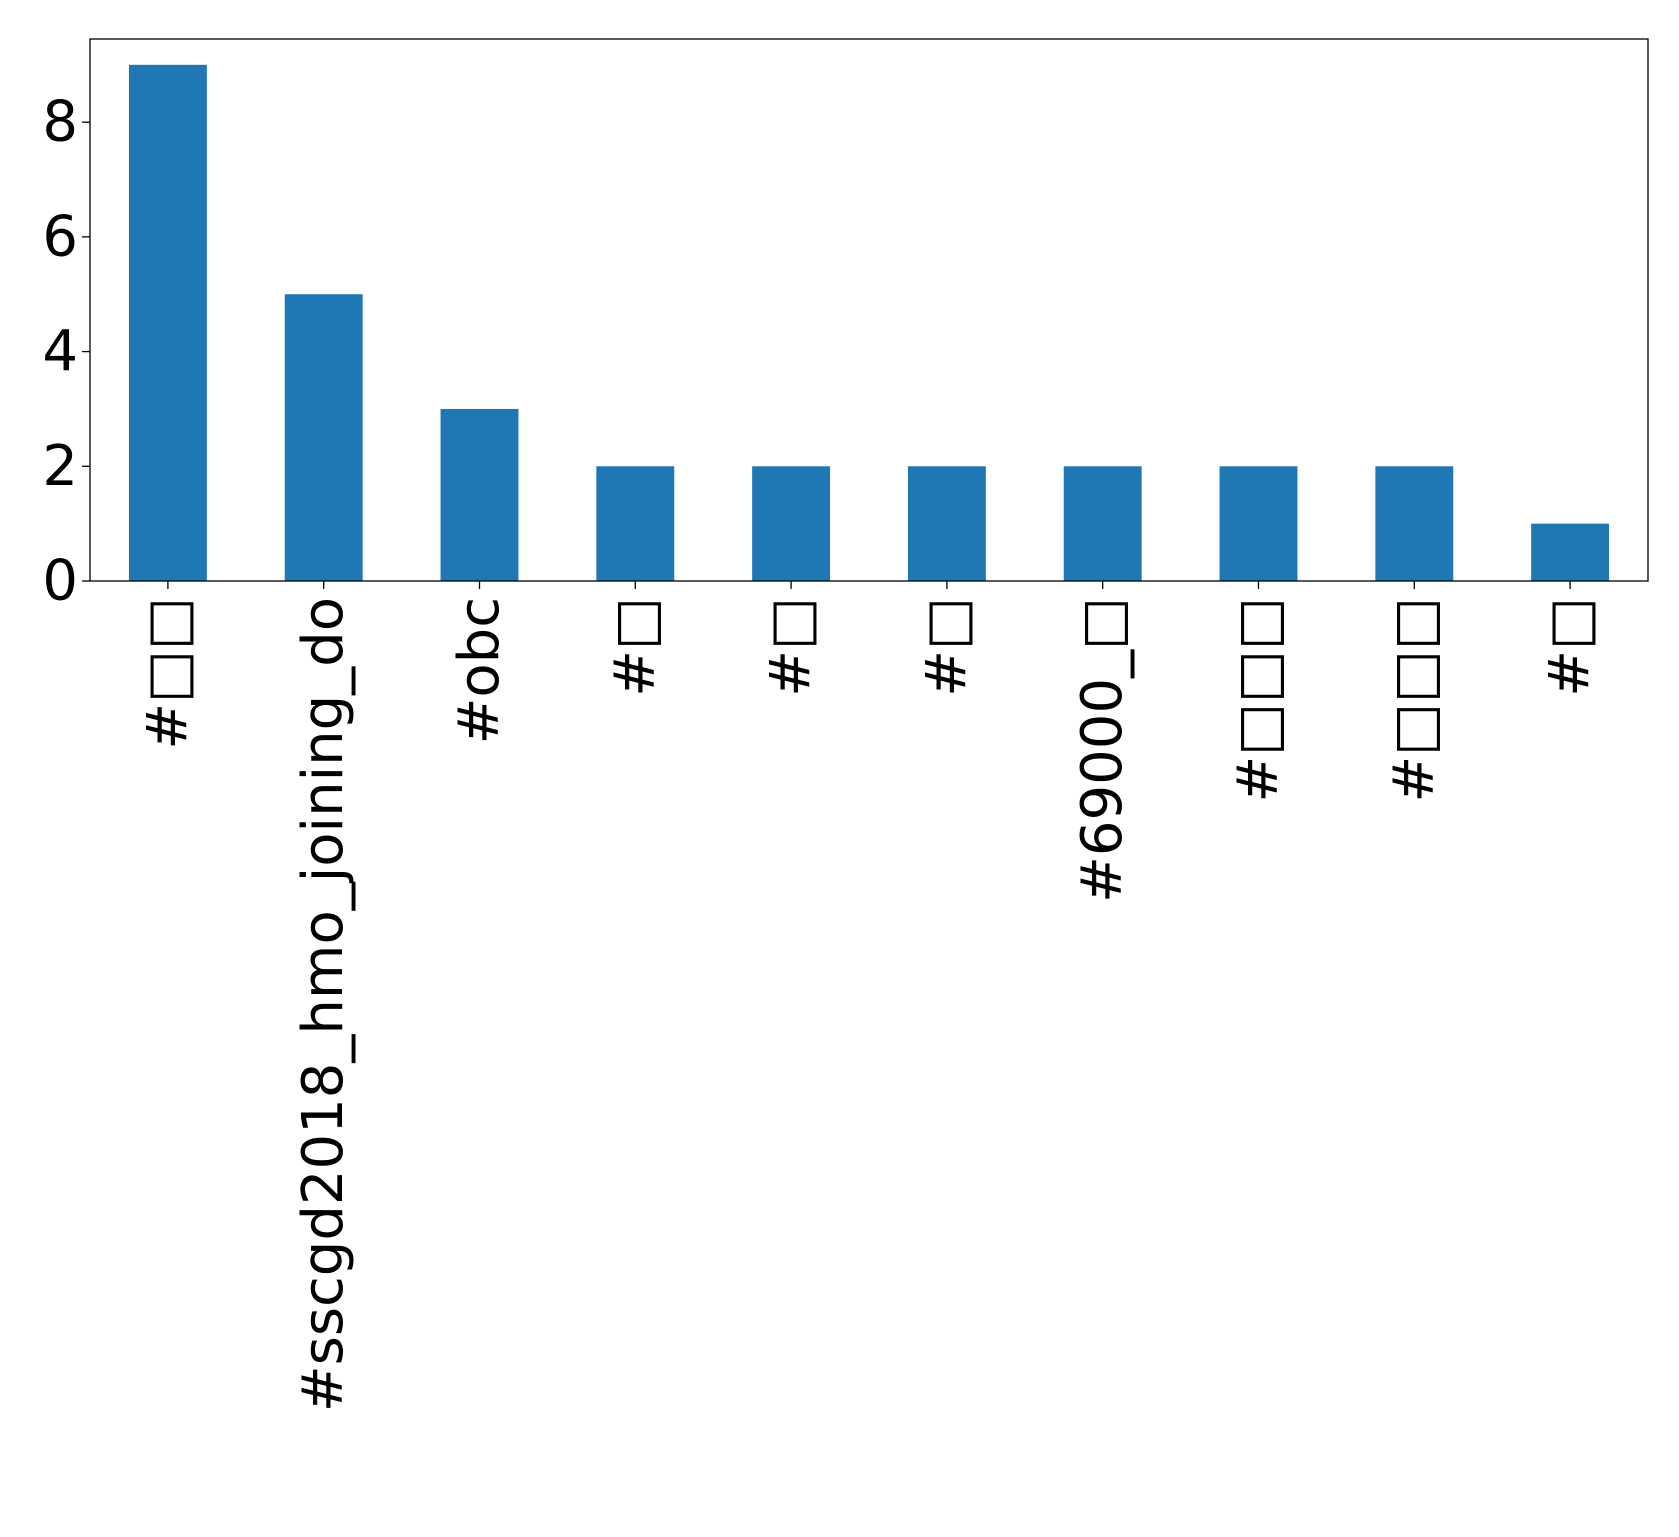  Describe the element at coordinates (60, 236) in the screenshot. I see `y-tick-label: 6` at that location.